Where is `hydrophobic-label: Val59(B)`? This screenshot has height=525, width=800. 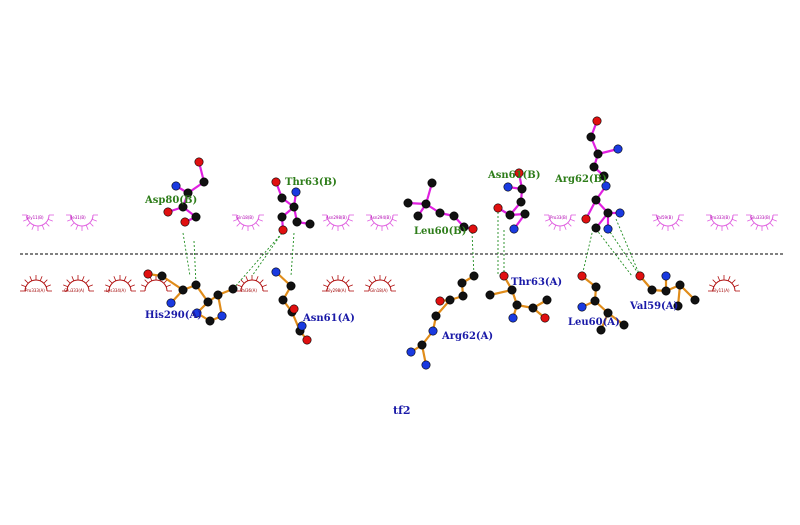
hydrophobic-label: Val59(B) is located at coordinates (664, 217).